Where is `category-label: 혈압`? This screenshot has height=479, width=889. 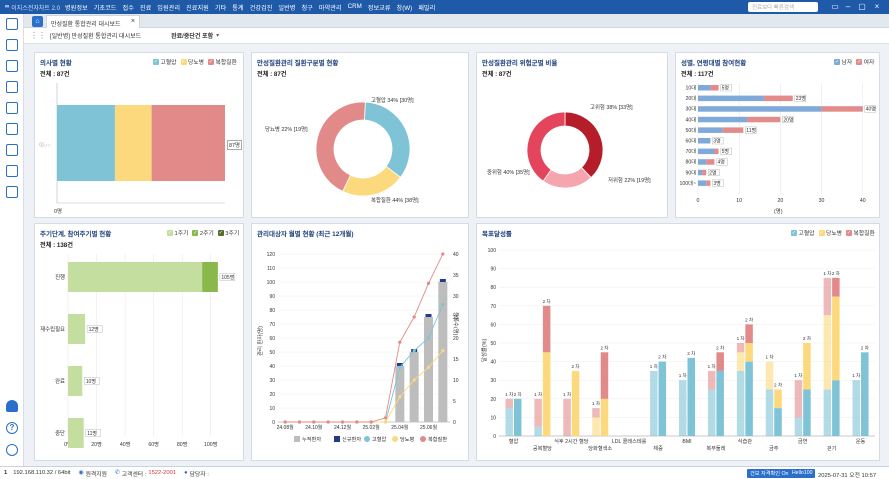
category-label: 혈압 is located at coordinates (514, 441).